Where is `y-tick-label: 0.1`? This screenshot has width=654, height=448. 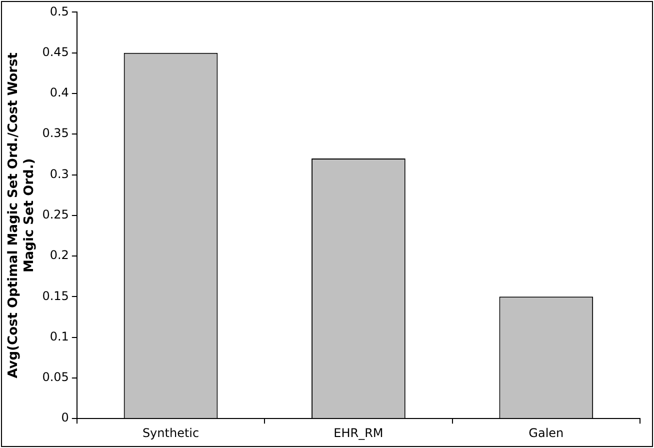
y-tick-label: 0.1 is located at coordinates (59, 336).